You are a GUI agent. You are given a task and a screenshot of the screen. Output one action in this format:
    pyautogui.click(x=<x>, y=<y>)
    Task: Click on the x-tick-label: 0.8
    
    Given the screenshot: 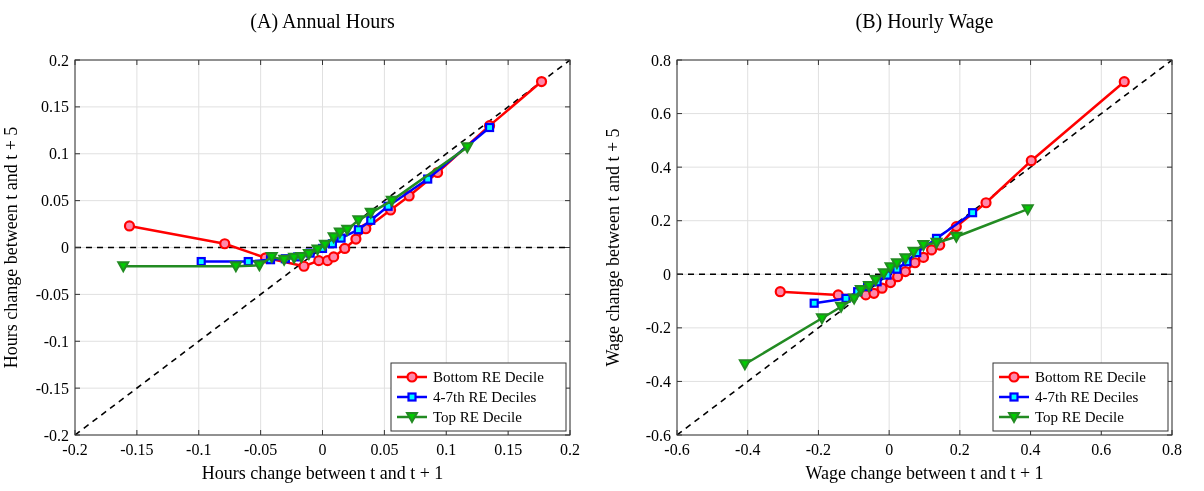 What is the action you would take?
    pyautogui.click(x=1172, y=449)
    